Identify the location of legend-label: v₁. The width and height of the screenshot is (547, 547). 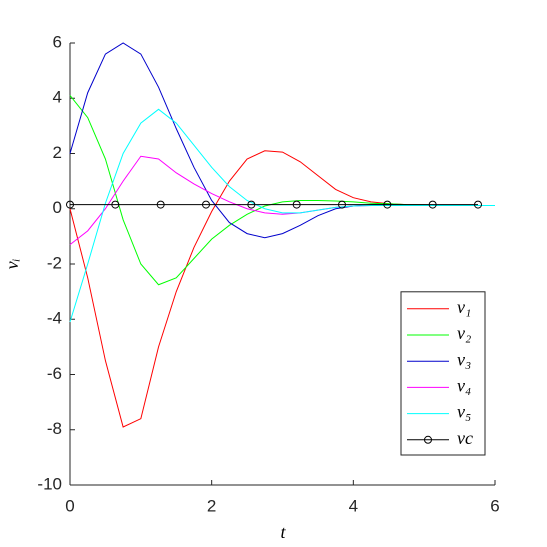
(464, 307).